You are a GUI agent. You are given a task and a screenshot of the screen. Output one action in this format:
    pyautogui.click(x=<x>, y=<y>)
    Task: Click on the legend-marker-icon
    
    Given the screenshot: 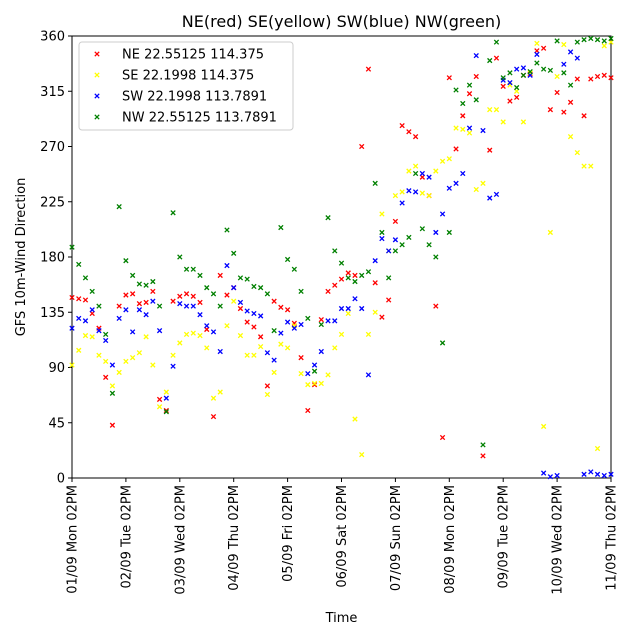 What is the action you would take?
    pyautogui.click(x=97, y=117)
    